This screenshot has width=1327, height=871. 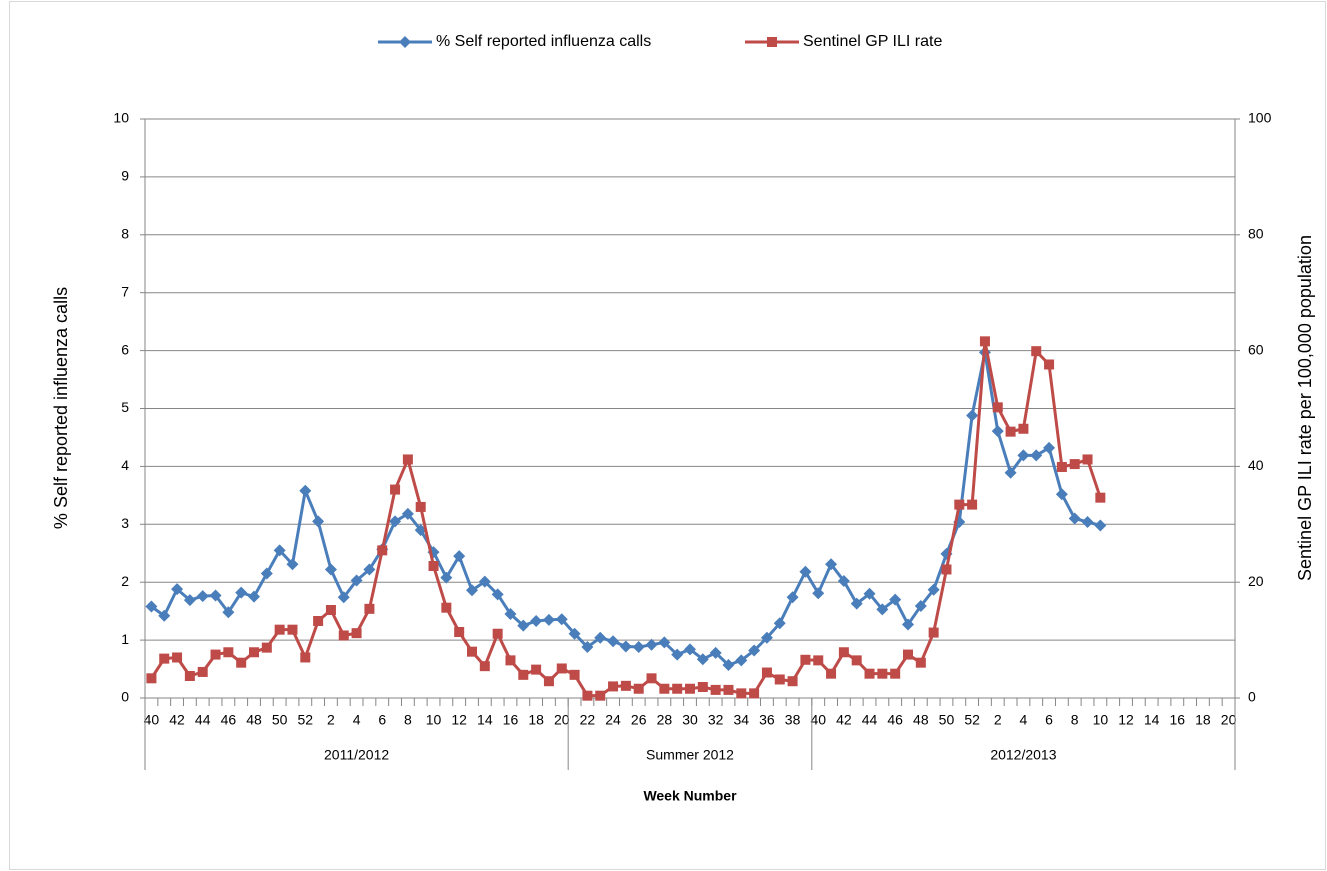 What do you see at coordinates (613, 720) in the screenshot?
I see `x-tick-label: 24` at bounding box center [613, 720].